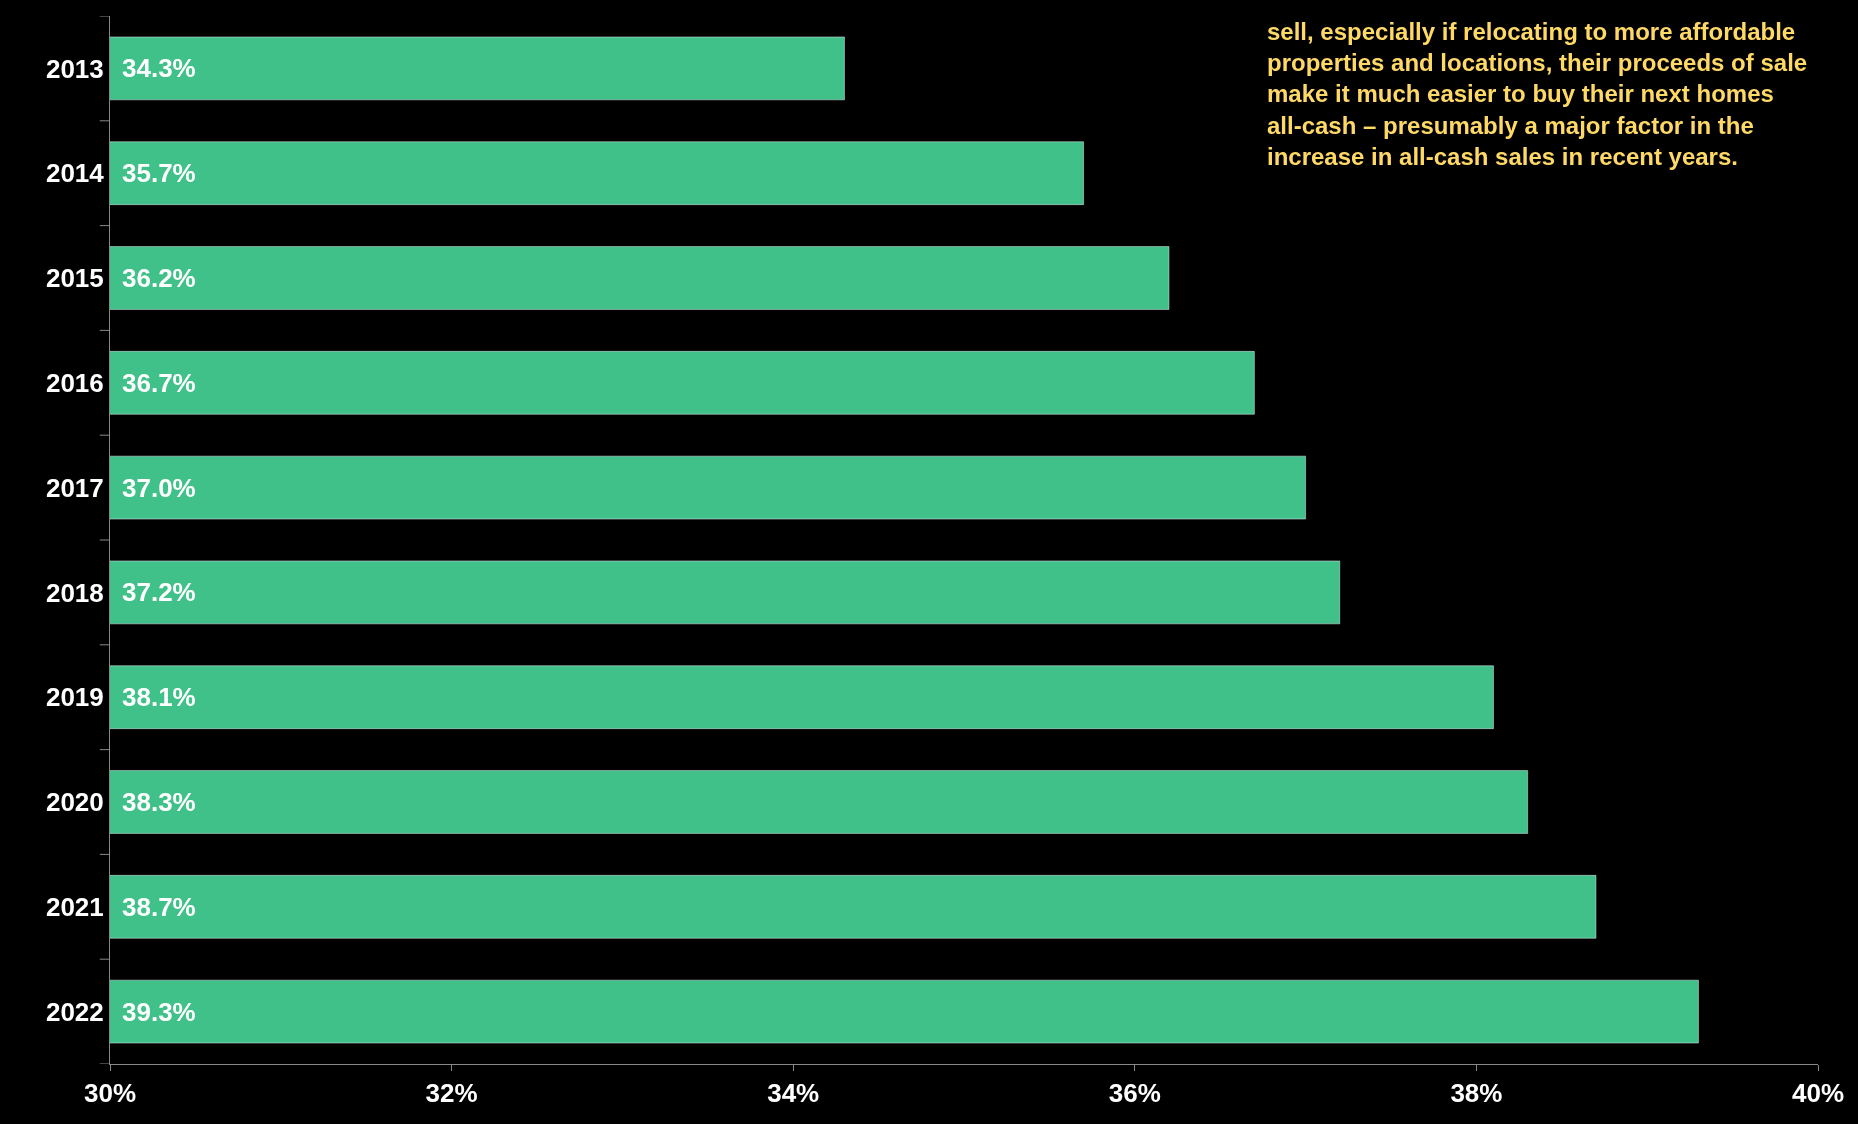  I want to click on y-tick-label: 2021, so click(74, 906).